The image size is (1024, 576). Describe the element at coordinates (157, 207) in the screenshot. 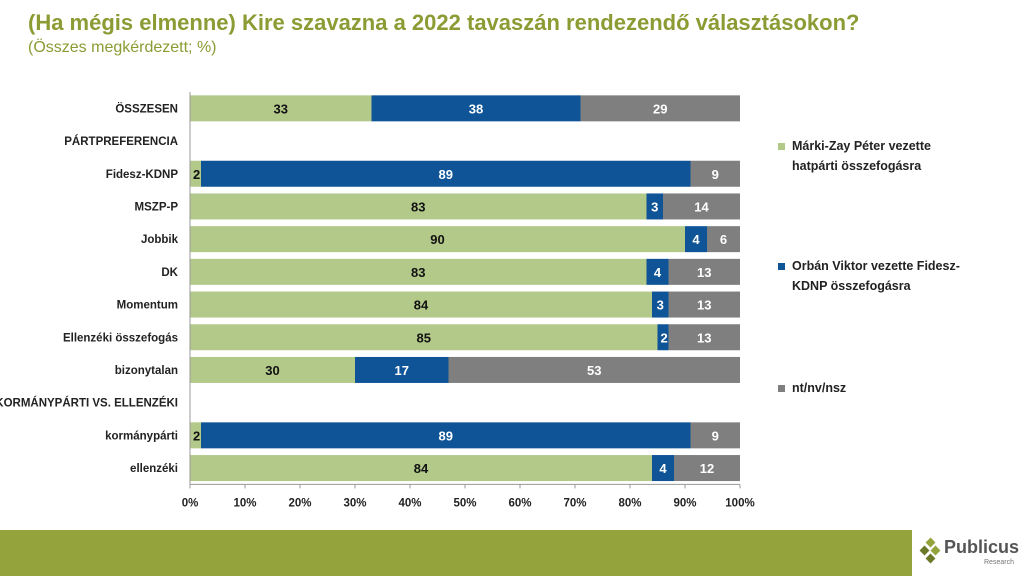

I see `category-label: MSZP-P` at that location.